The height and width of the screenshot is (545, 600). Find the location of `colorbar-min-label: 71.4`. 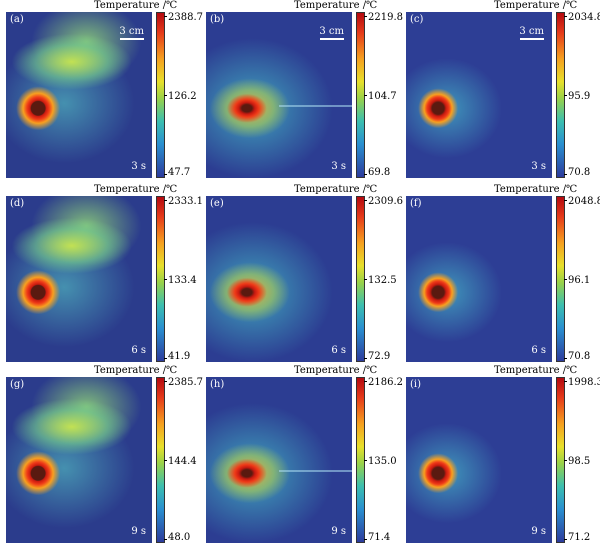

colorbar-min-label: 71.4 is located at coordinates (379, 537).